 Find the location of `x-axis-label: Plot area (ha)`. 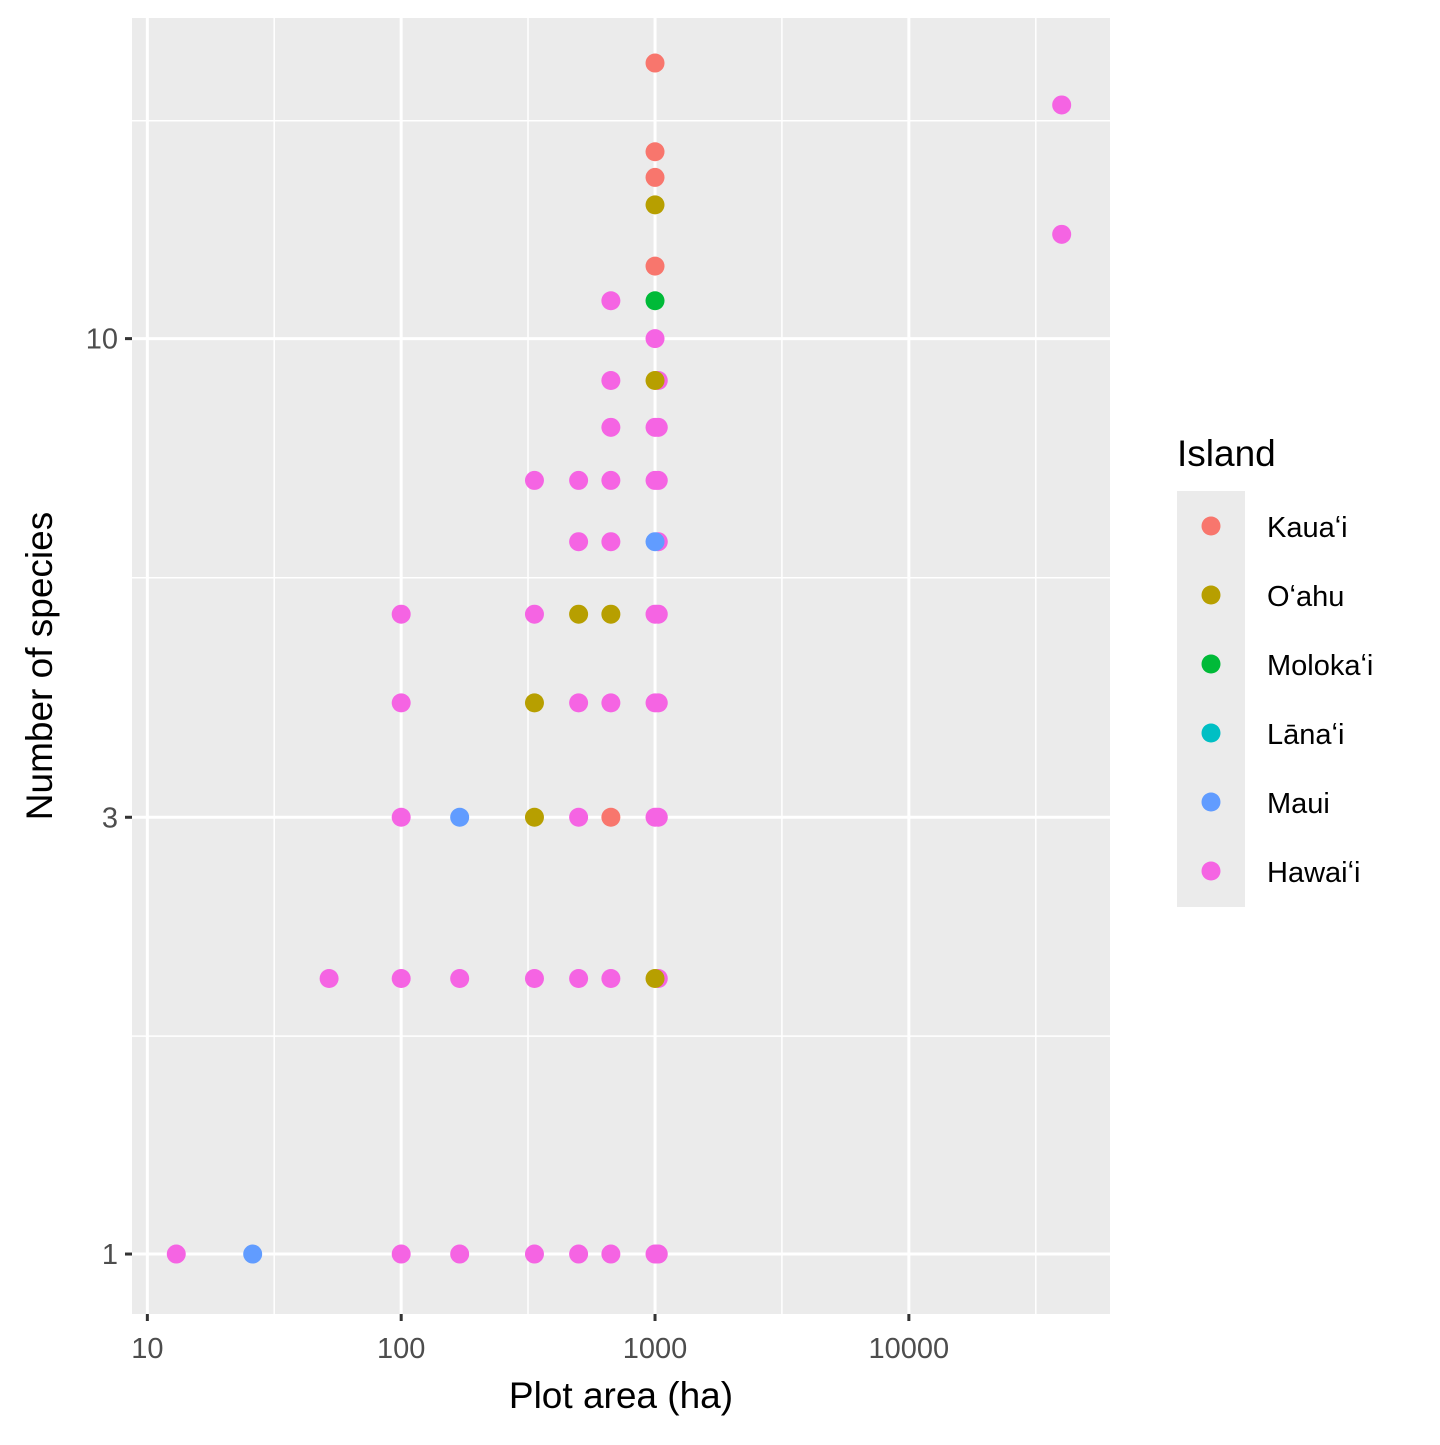

x-axis-label: Plot area (ha) is located at coordinates (621, 1395).